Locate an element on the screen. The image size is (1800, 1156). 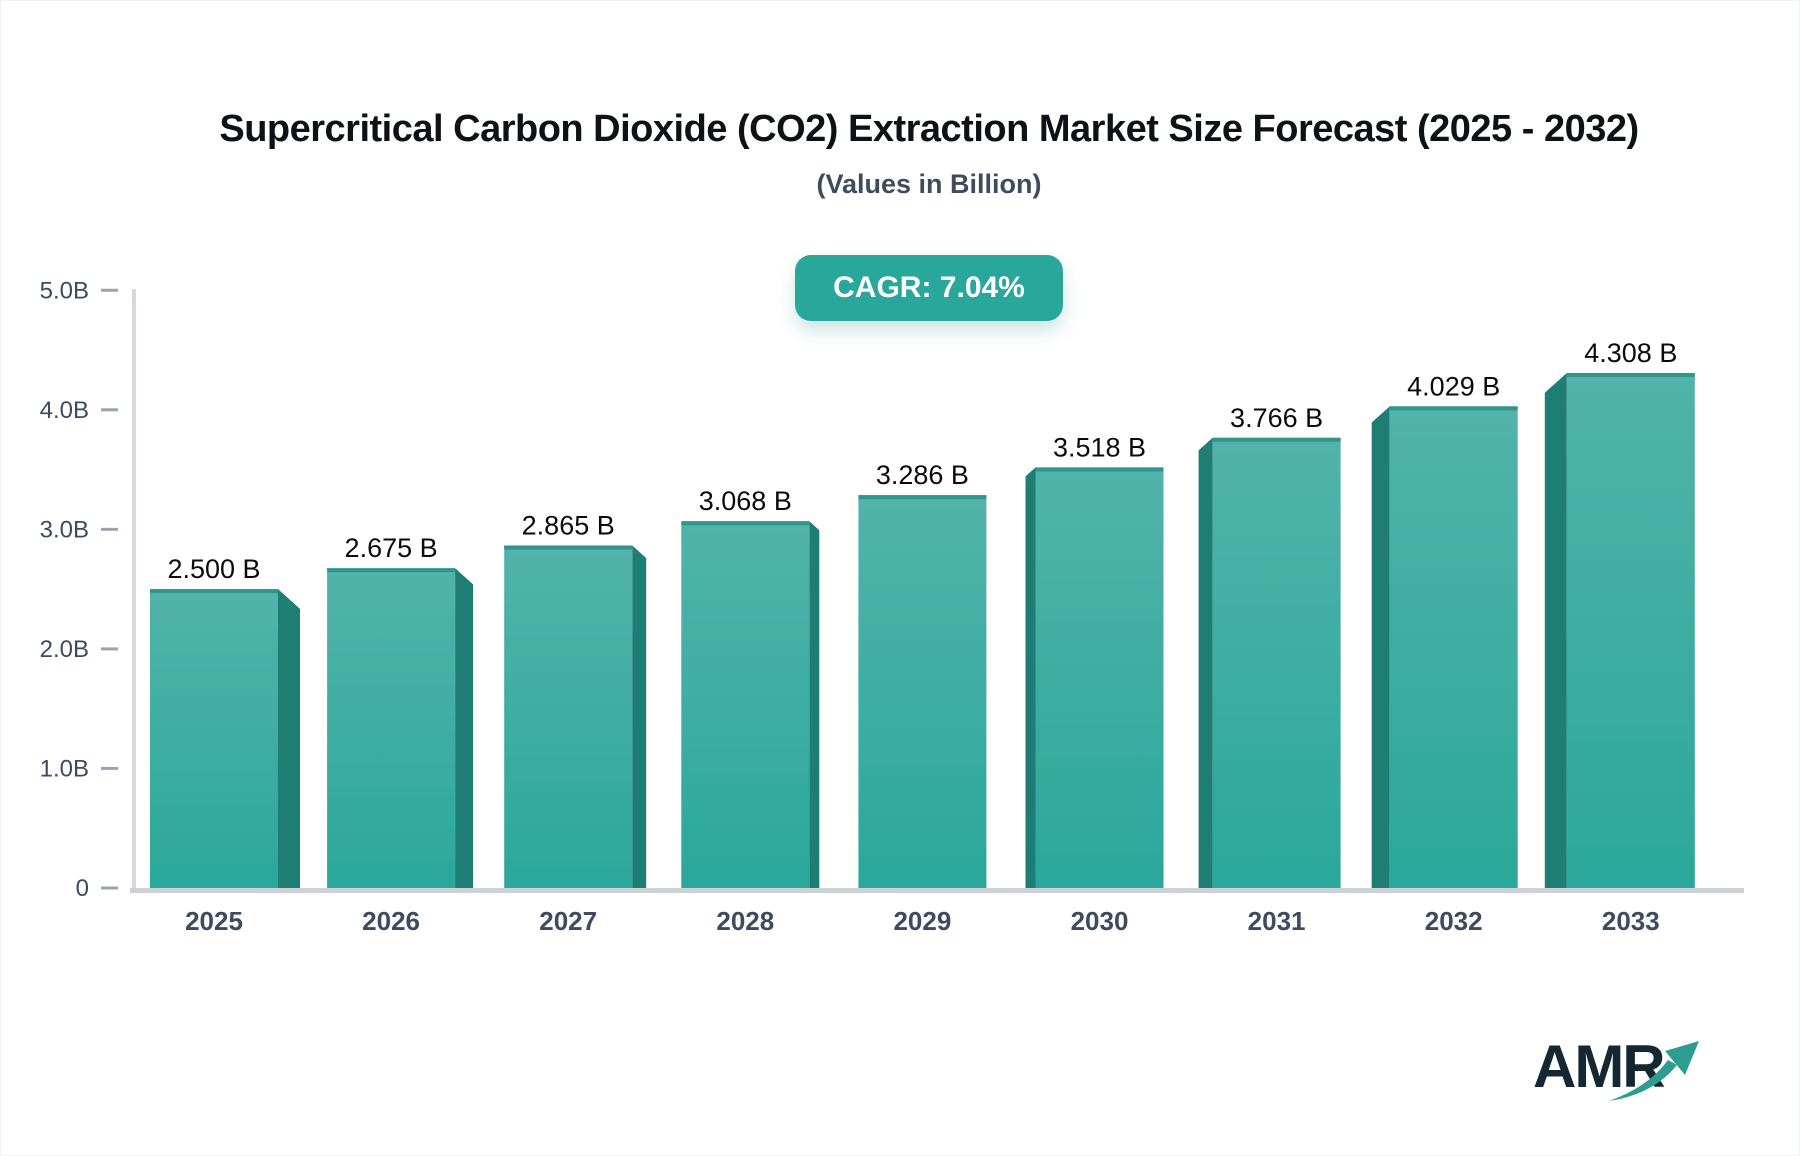
y-axis-label: 3.0B is located at coordinates (64, 529).